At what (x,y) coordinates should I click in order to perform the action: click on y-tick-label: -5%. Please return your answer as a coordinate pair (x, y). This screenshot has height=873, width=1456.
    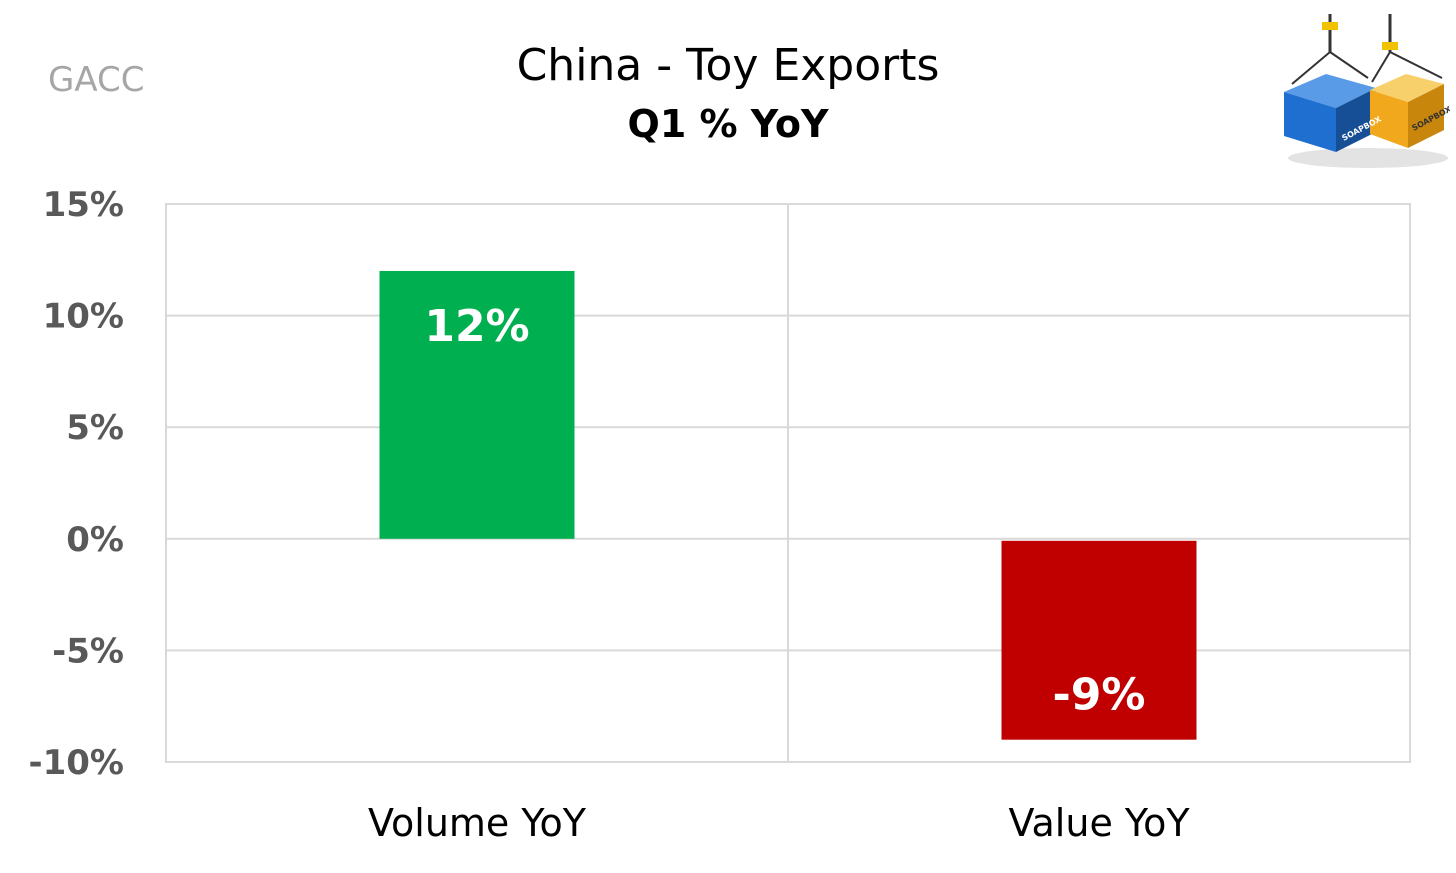
    Looking at the image, I should click on (88, 651).